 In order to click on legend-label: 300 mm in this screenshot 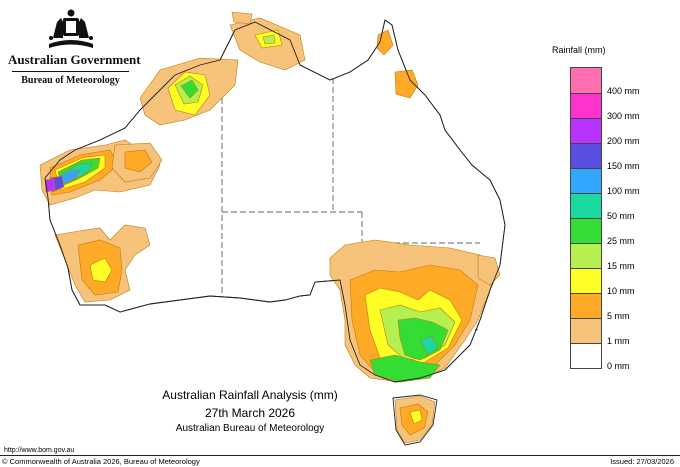, I will do `click(623, 116)`.